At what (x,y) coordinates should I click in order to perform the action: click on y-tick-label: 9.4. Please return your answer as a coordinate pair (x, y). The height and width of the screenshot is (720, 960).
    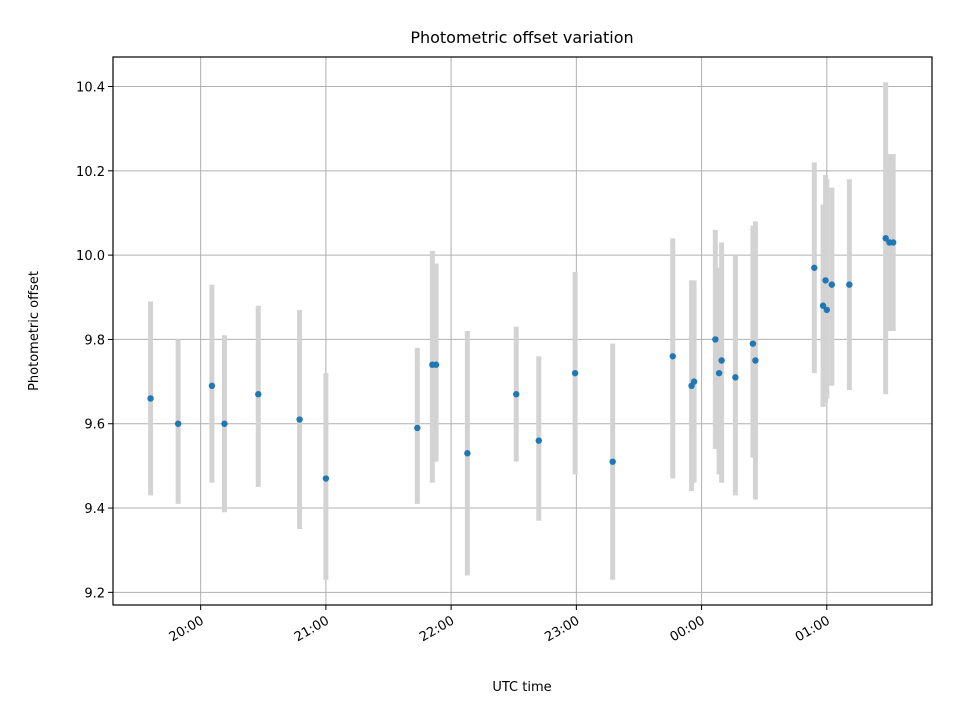
    Looking at the image, I should click on (94, 509).